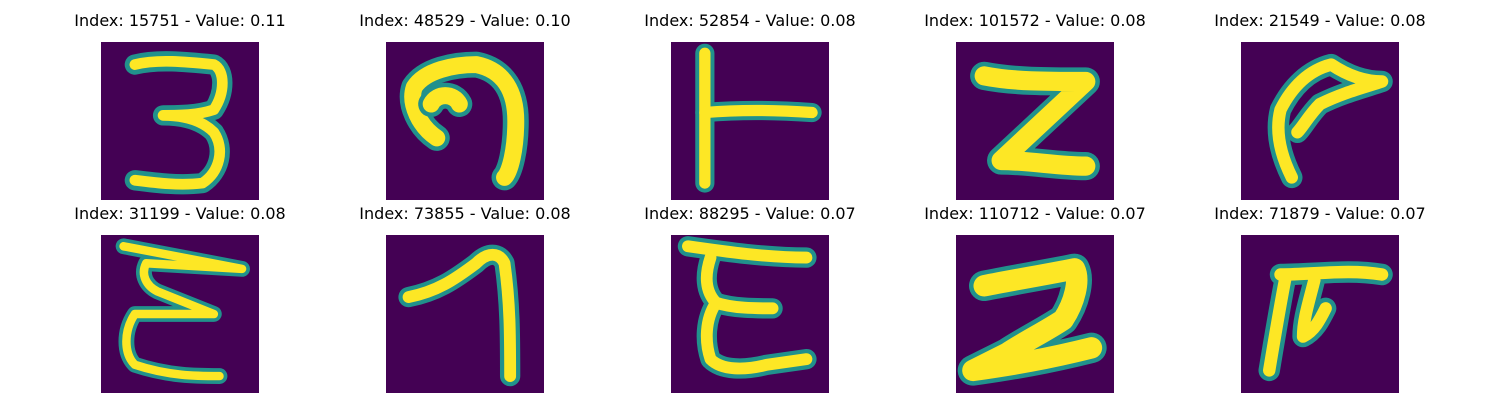 This screenshot has width=1500, height=400. I want to click on grid-cell-4: Index: 101572 - Value: 0.08, so click(1035, 104).